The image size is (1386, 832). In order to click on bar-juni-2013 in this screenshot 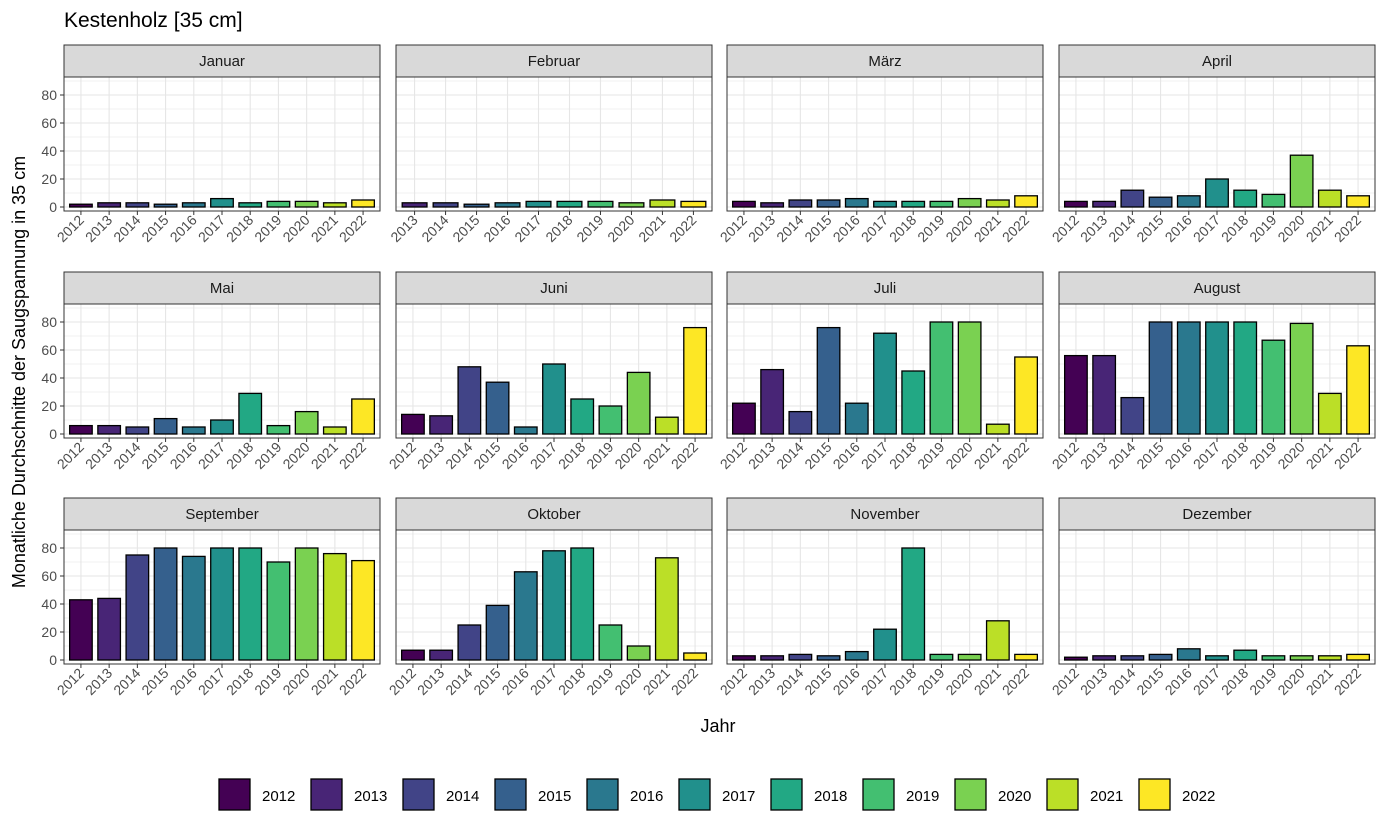, I will do `click(441, 425)`.